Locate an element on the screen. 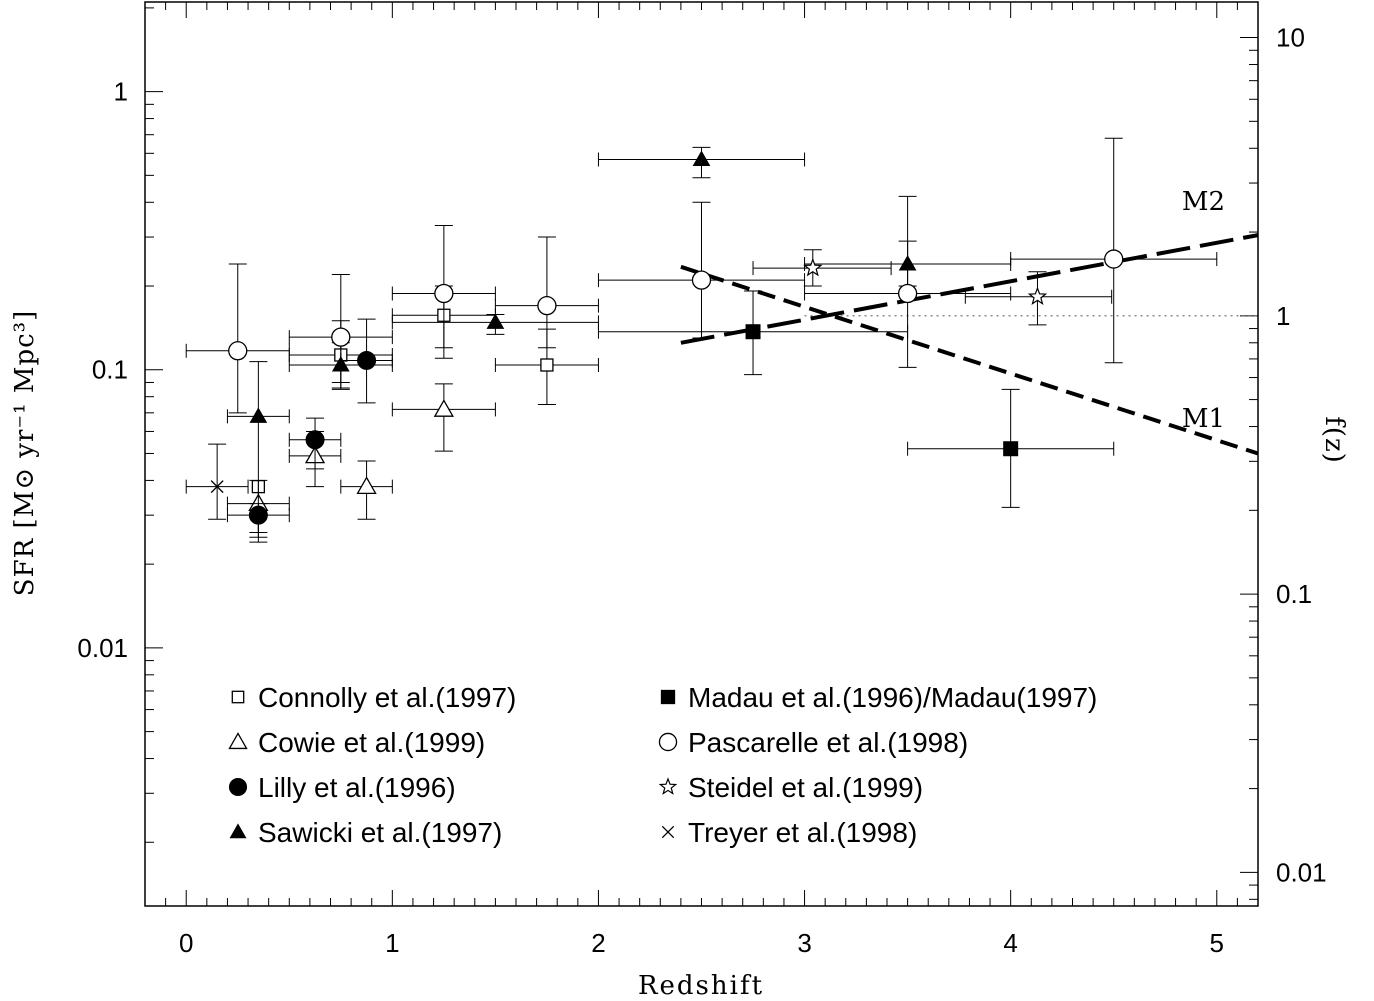 The height and width of the screenshot is (1001, 1374). y-axis-title: SFR [M⊙ yr⁻¹ Mpc³] is located at coordinates (25, 453).